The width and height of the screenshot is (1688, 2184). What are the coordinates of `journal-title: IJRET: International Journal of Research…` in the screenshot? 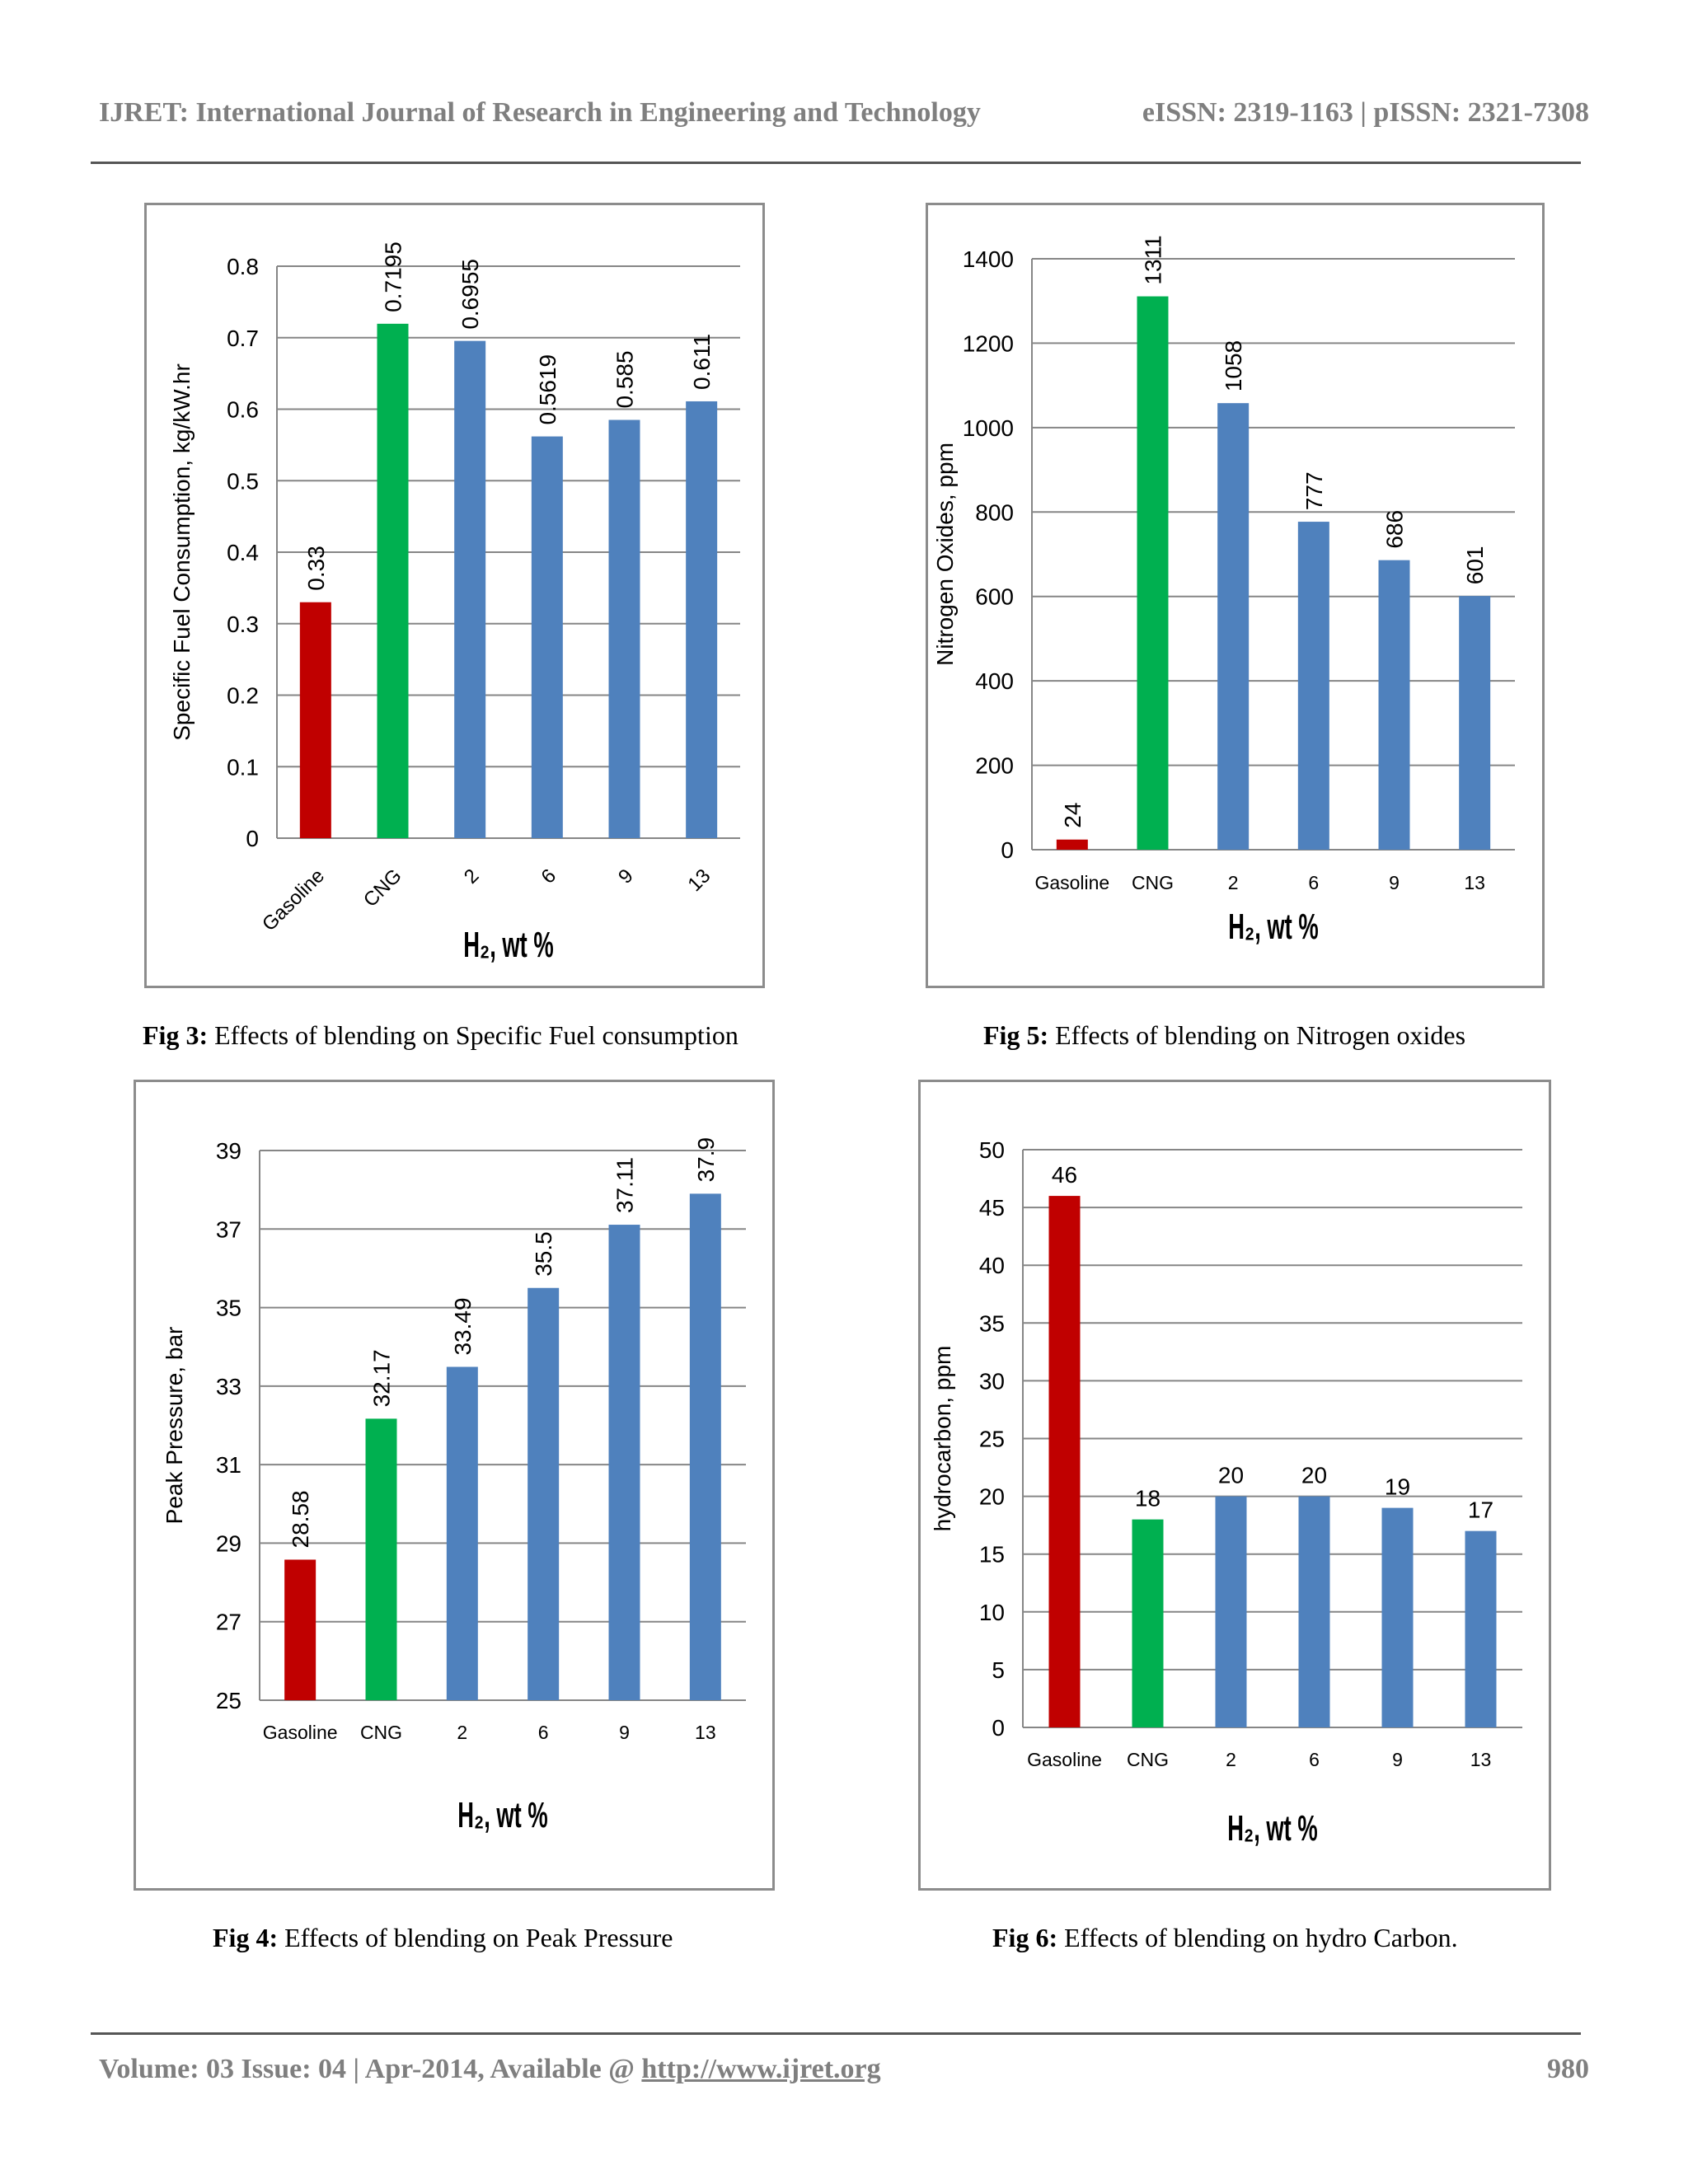 It's located at (540, 112).